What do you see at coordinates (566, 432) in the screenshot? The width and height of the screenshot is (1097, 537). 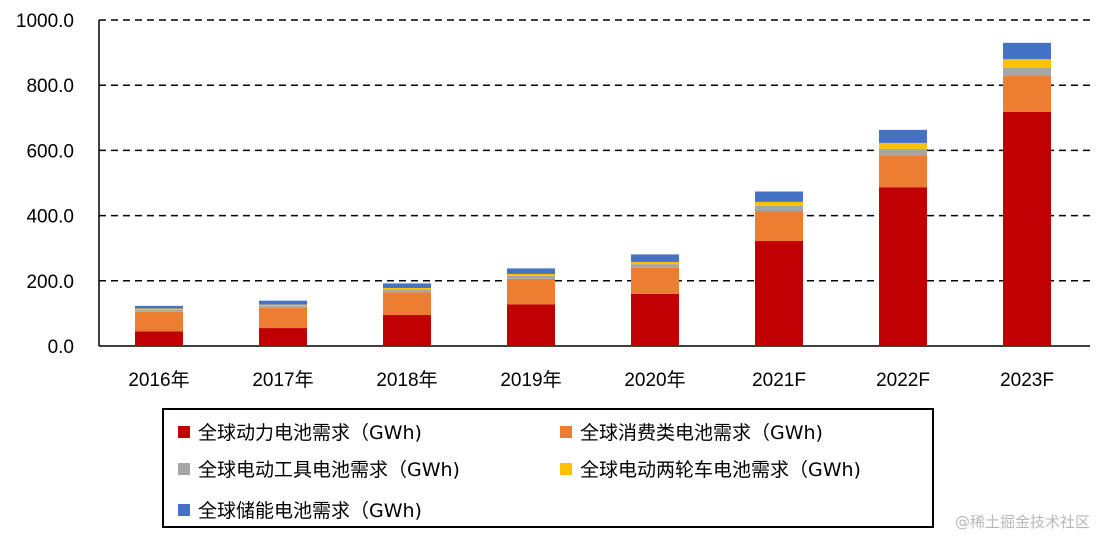 I see `legend-swatch-consumer` at bounding box center [566, 432].